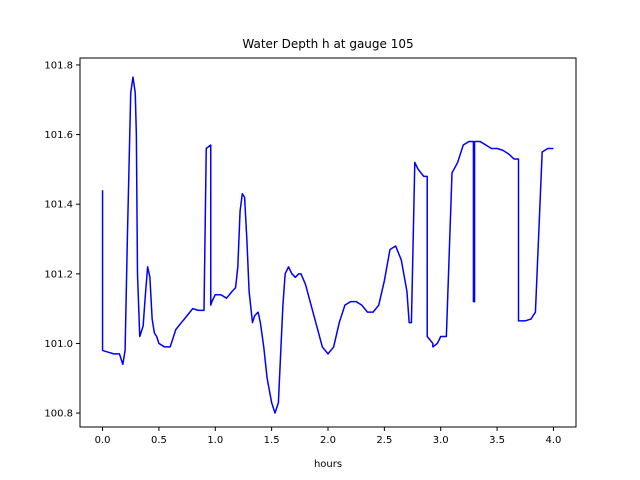  What do you see at coordinates (328, 440) in the screenshot?
I see `x-tick-label: 2.0` at bounding box center [328, 440].